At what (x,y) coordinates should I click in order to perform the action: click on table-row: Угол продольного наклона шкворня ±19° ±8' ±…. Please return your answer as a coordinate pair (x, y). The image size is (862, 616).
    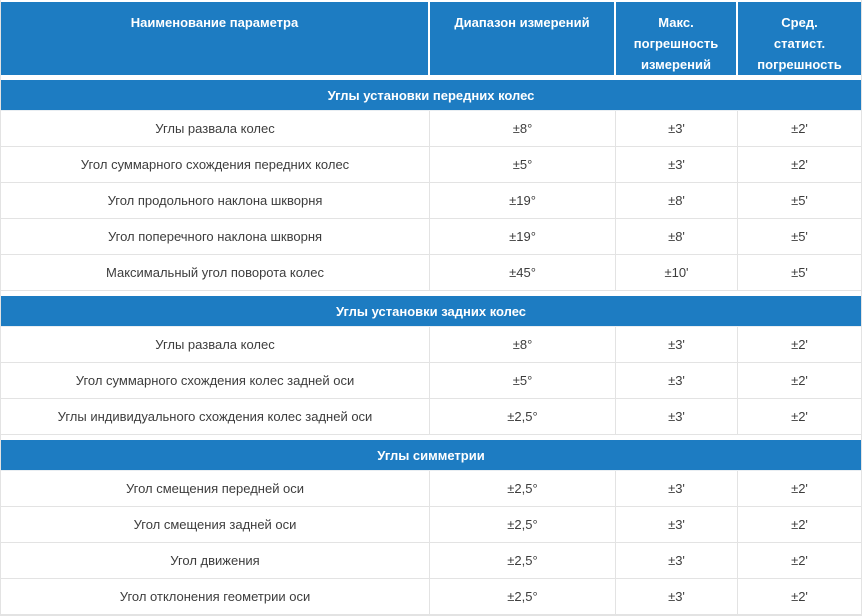
    Looking at the image, I should click on (431, 201).